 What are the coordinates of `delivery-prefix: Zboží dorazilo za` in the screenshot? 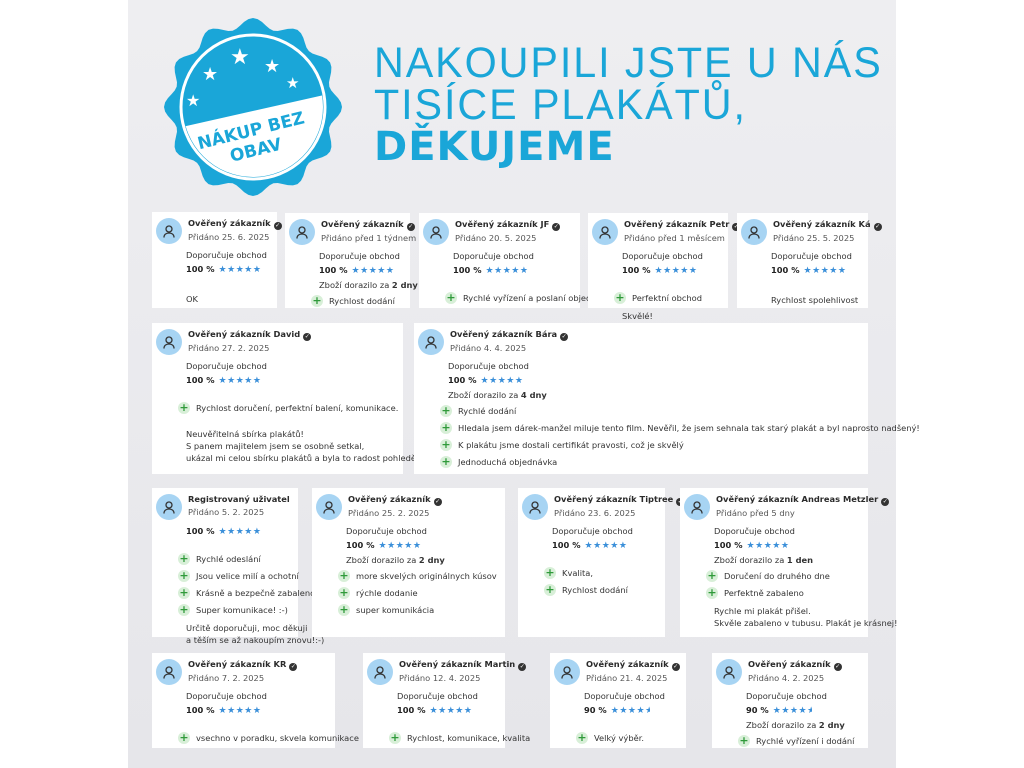 It's located at (381, 560).